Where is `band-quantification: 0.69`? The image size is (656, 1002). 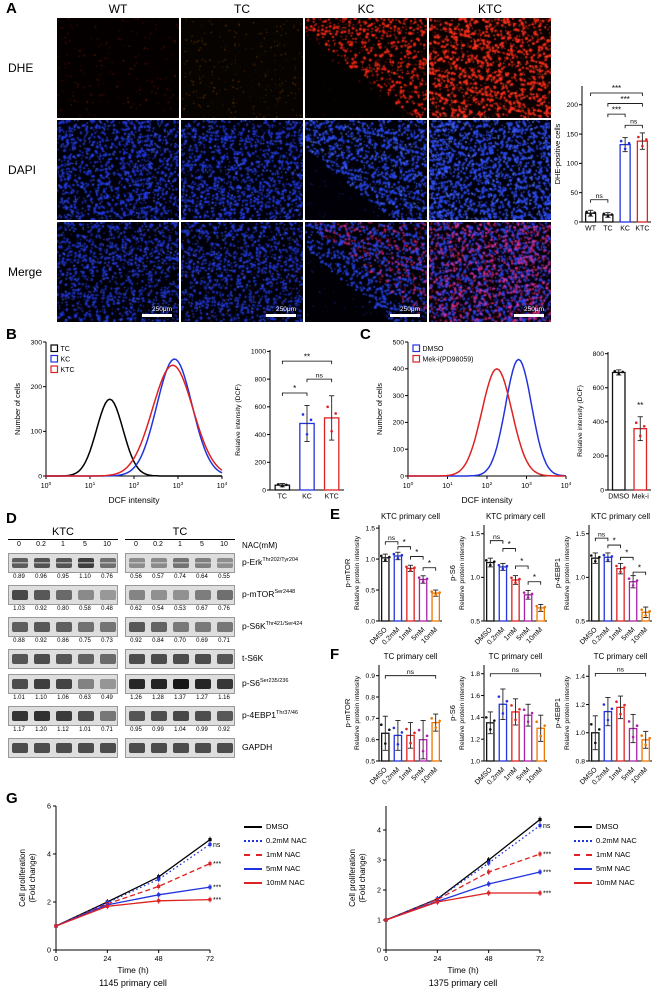
band-quantification: 0.69 is located at coordinates (202, 641).